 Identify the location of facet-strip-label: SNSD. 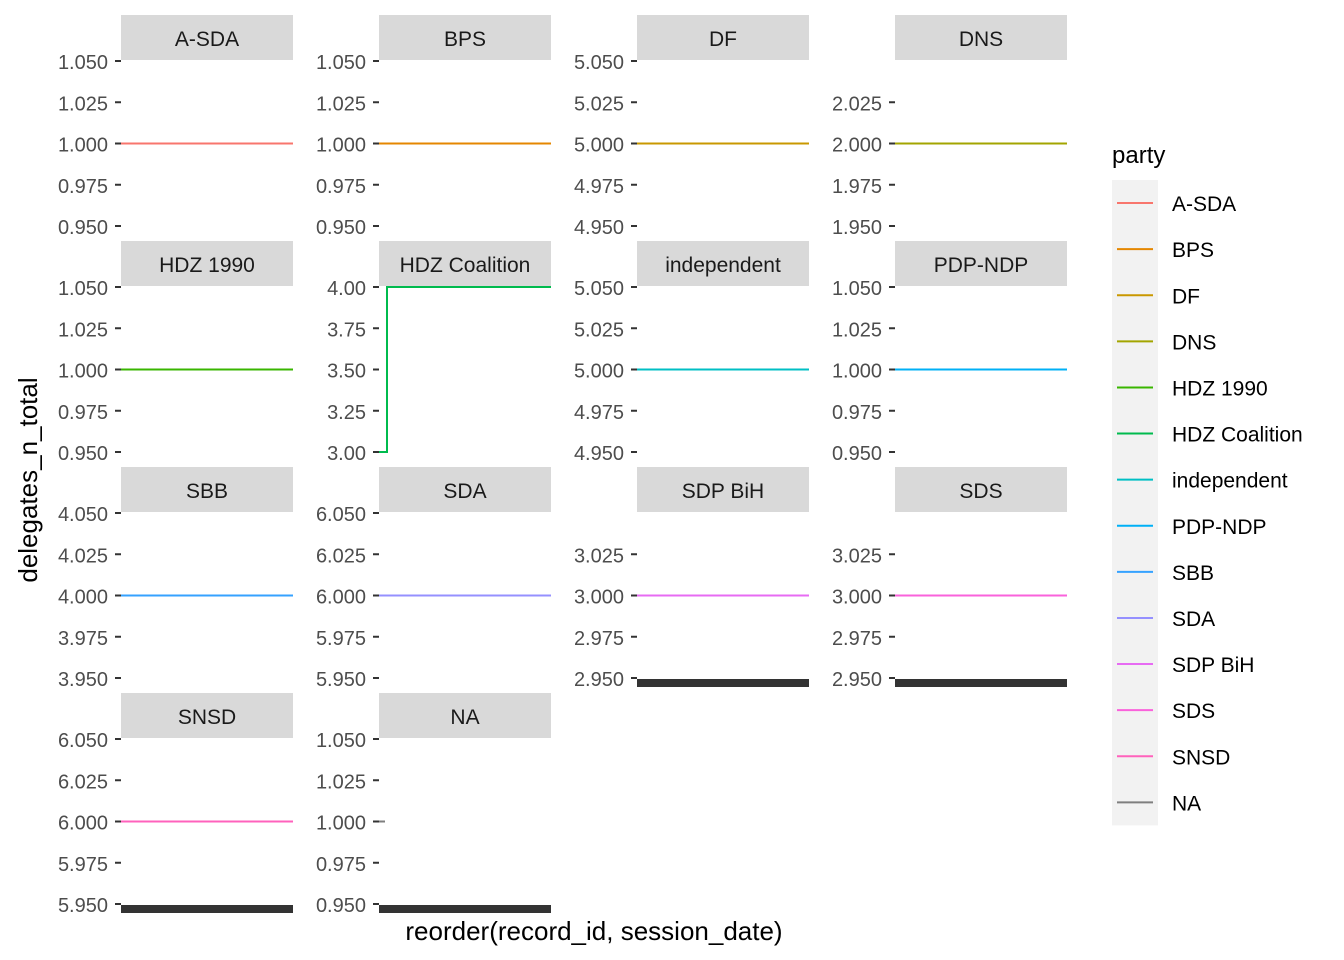
(207, 717).